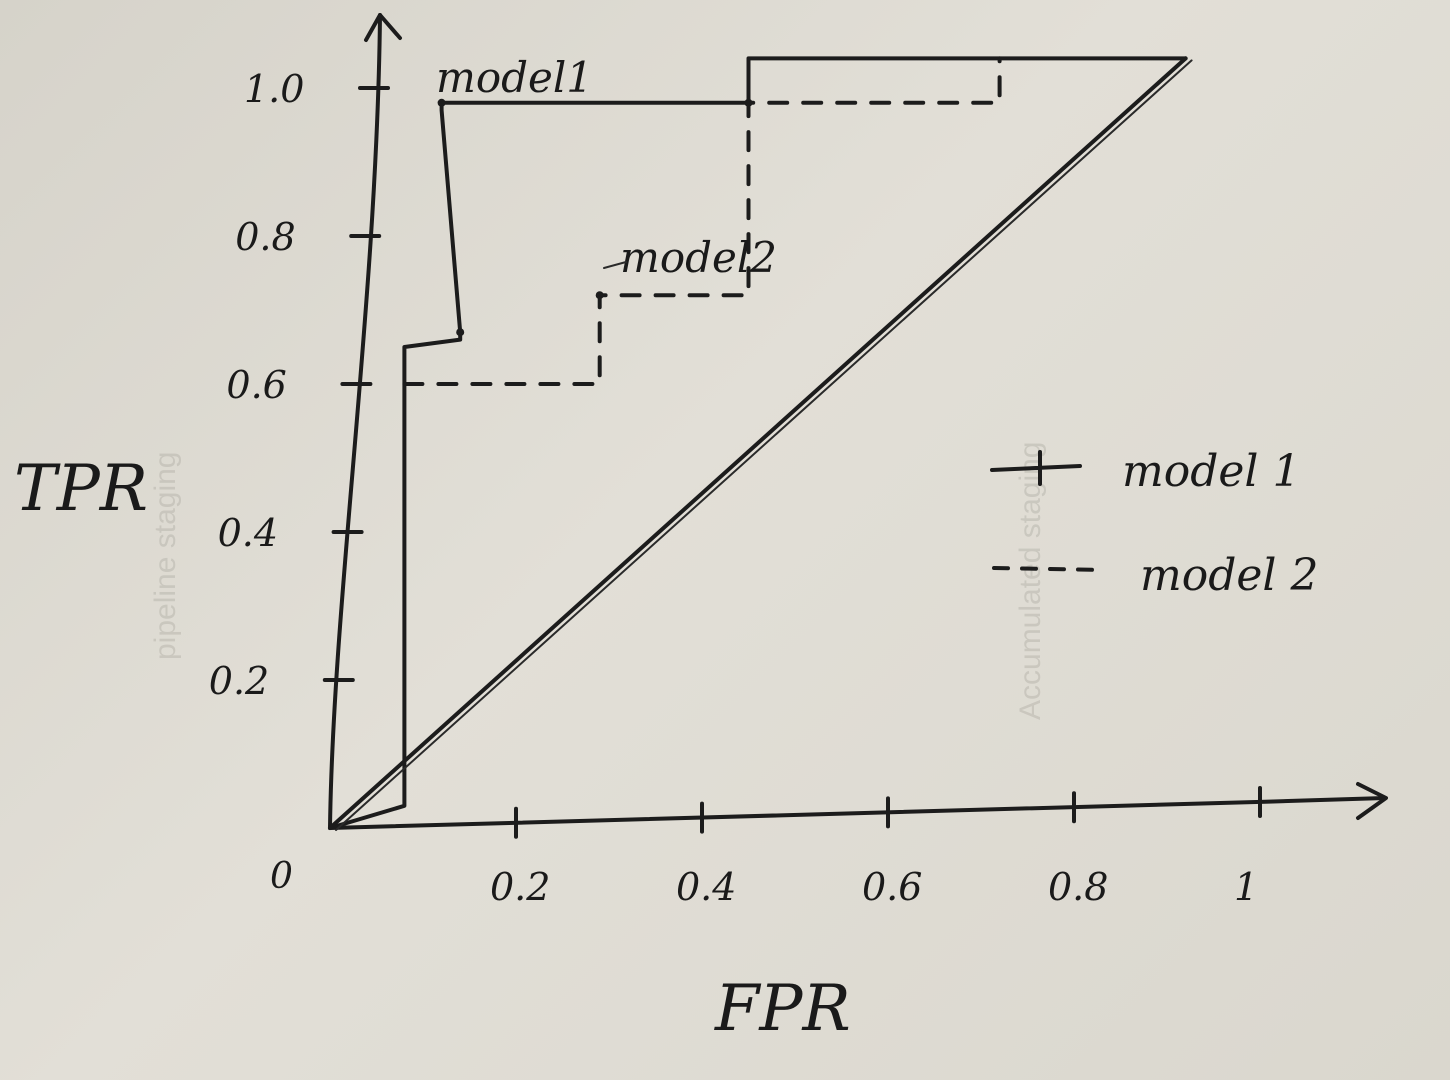 This screenshot has height=1080, width=1450. I want to click on x-tick-label: 1, so click(1246, 887).